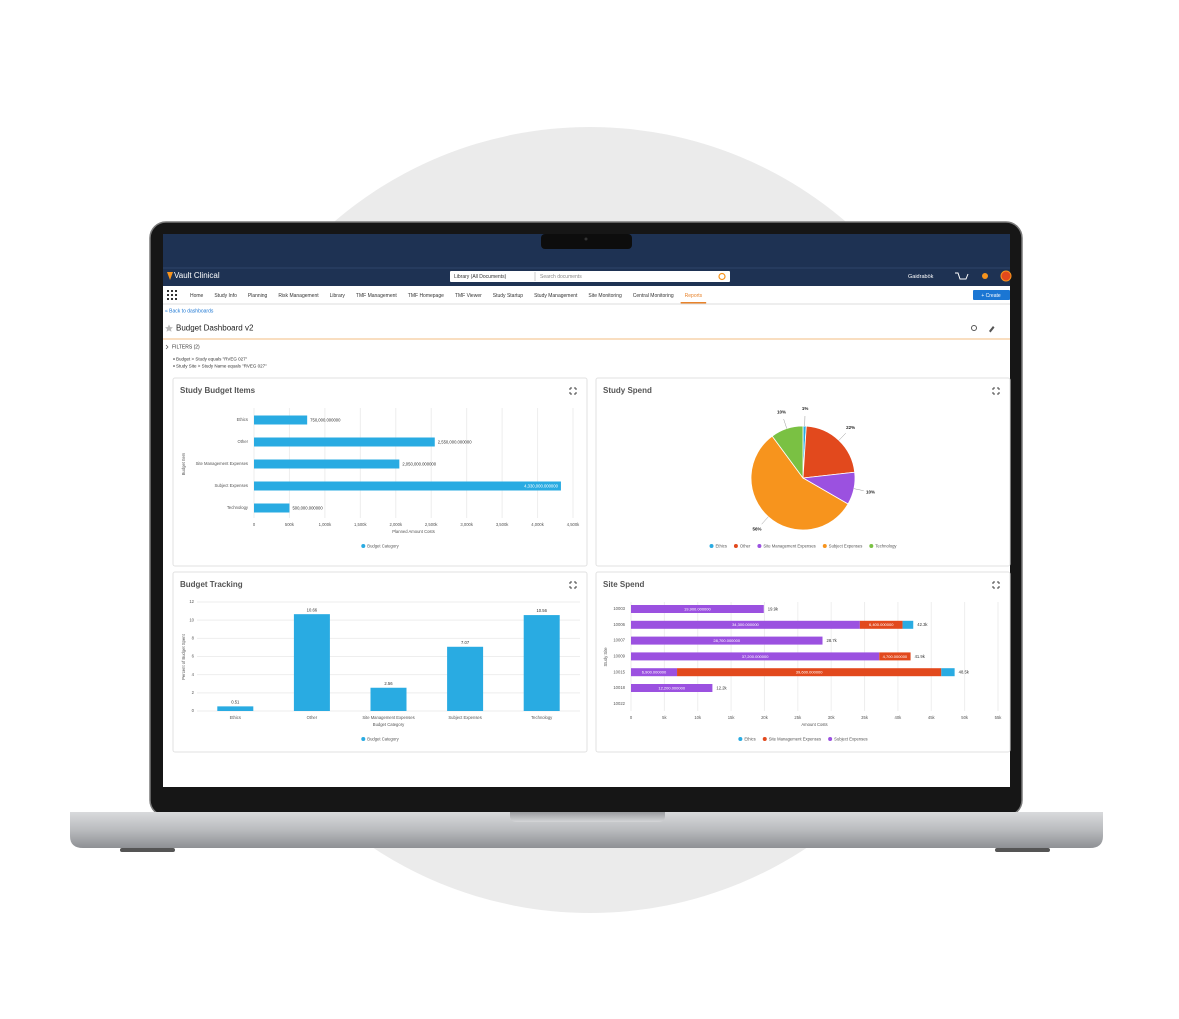  What do you see at coordinates (573, 524) in the screenshot?
I see `x-tick-label: 4,500k` at bounding box center [573, 524].